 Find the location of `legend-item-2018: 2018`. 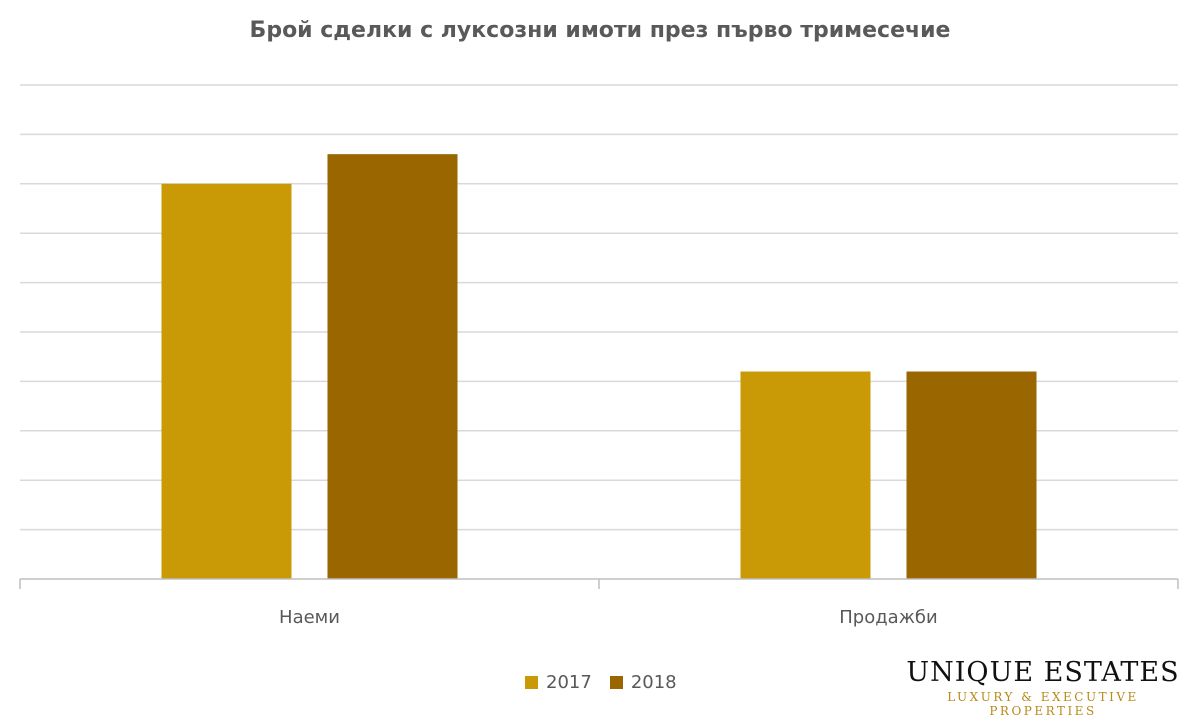

legend-item-2018: 2018 is located at coordinates (643, 682).